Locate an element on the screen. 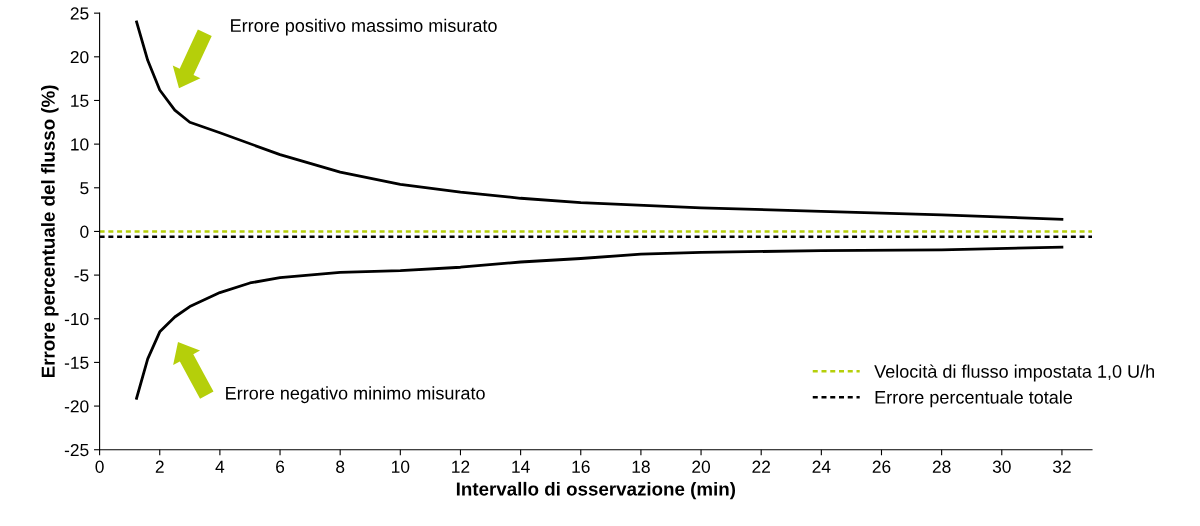 This screenshot has width=1200, height=526. x-tick-label: 4 is located at coordinates (220, 466).